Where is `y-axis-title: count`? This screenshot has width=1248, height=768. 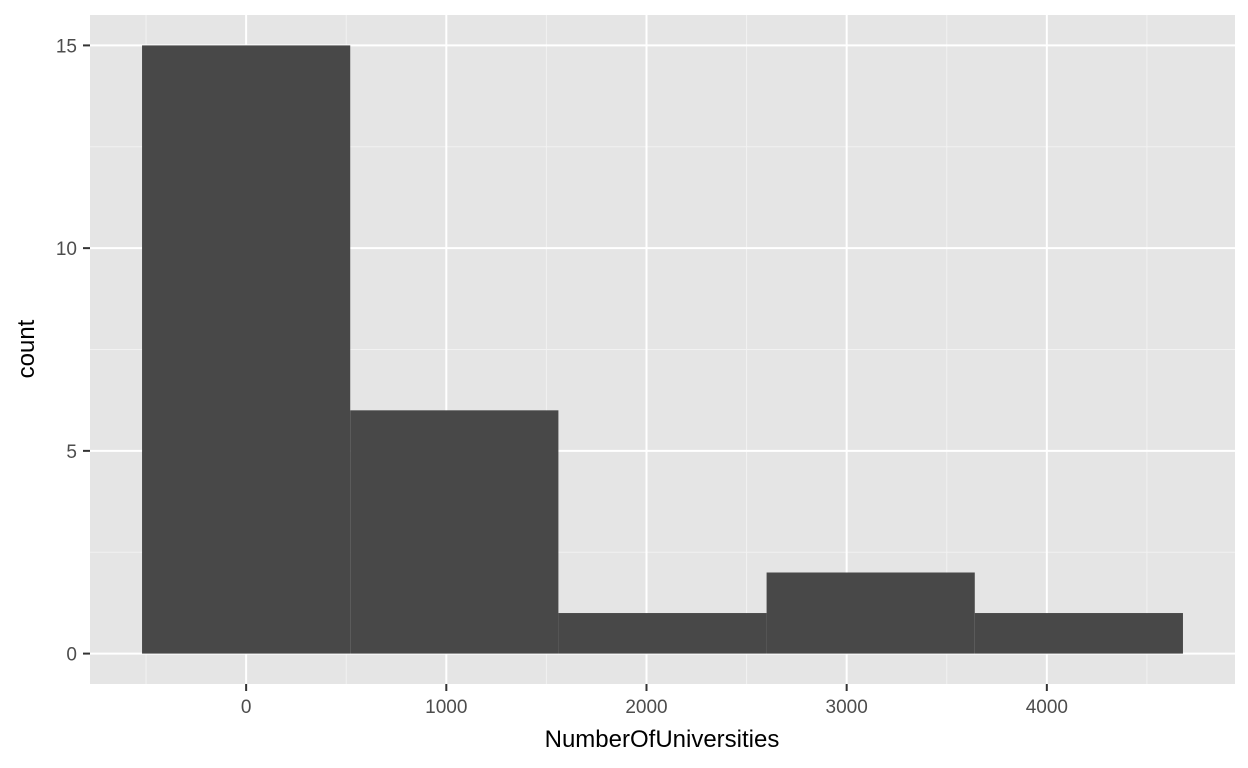 y-axis-title: count is located at coordinates (26, 348).